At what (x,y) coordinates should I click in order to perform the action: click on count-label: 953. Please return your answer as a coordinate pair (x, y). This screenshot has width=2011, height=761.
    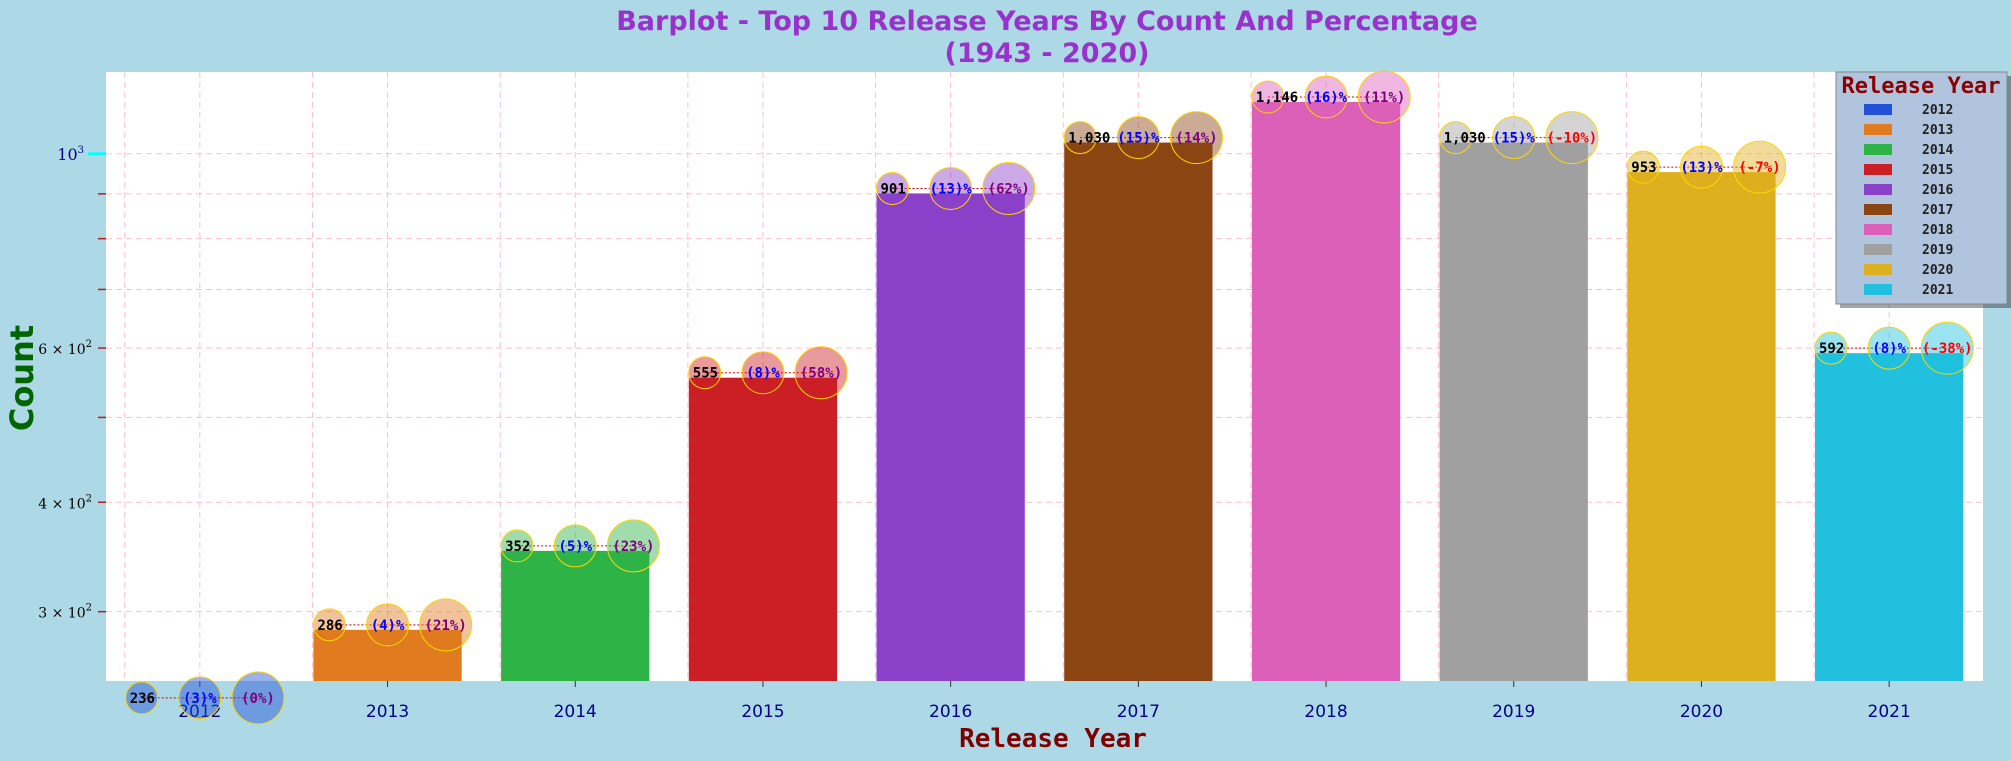
    Looking at the image, I should click on (1643, 168).